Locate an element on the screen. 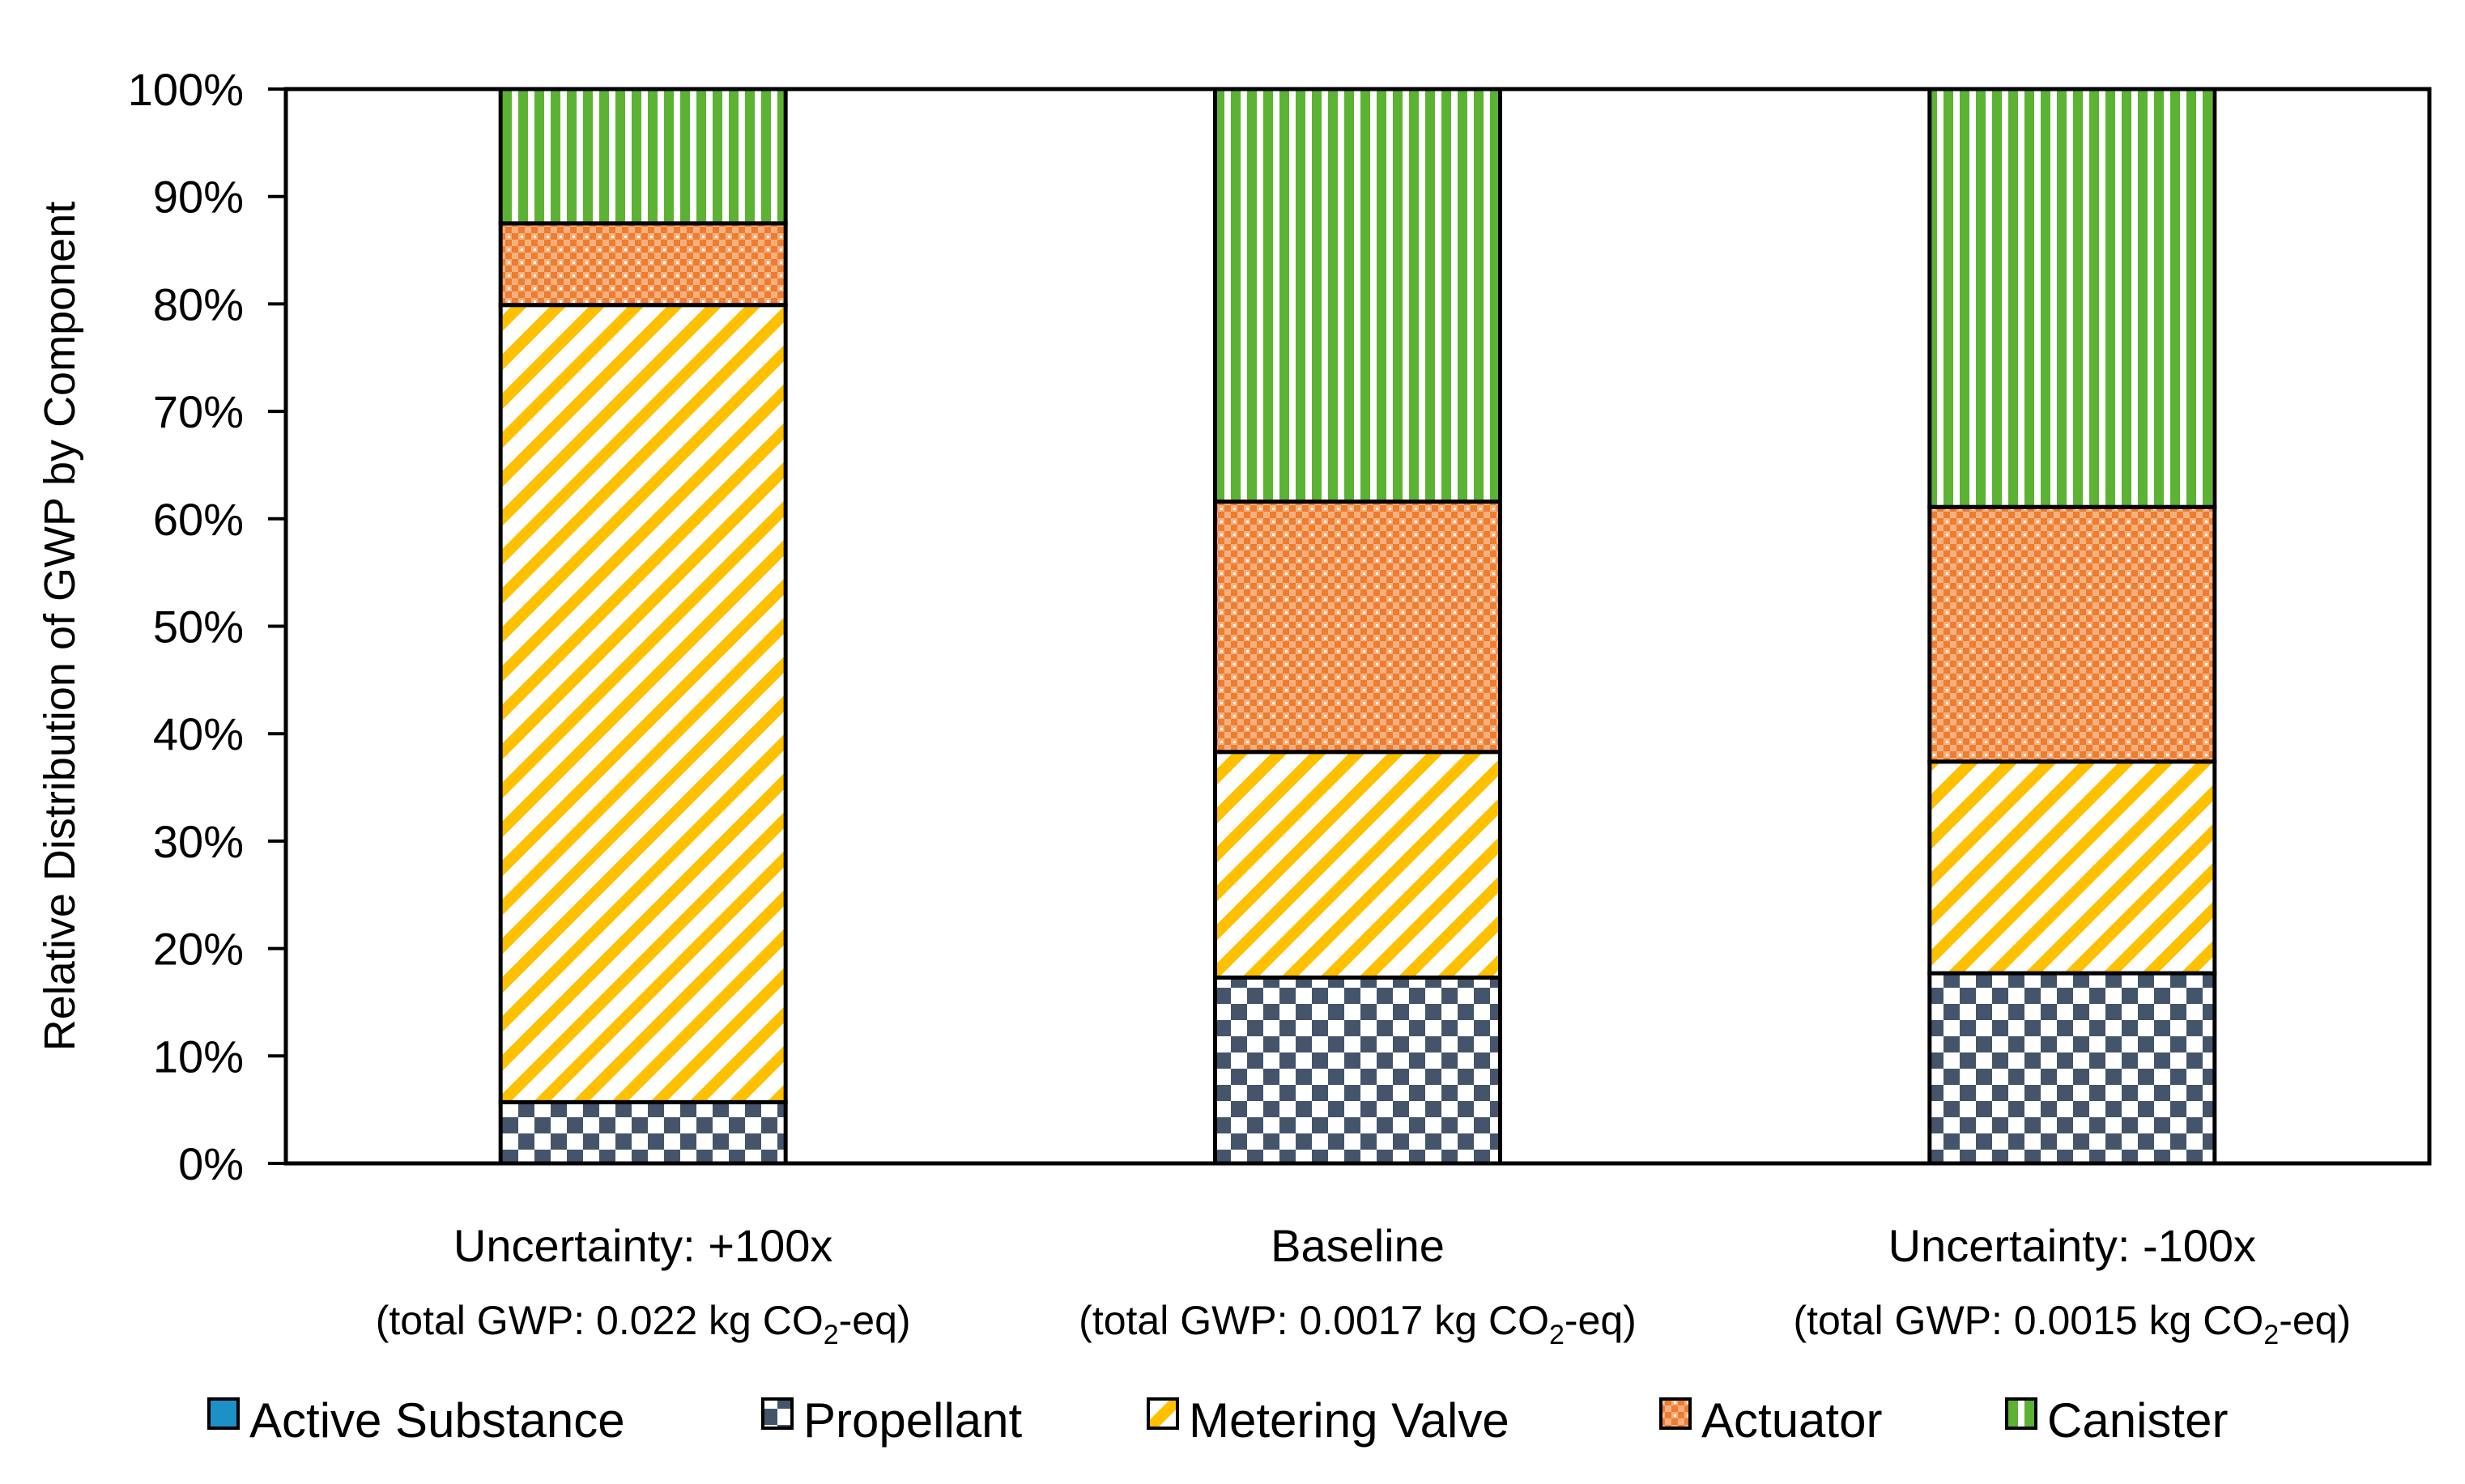 The image size is (2465, 1484). x-category-sublabel: (total GWP: 0.022 kg CO2-eq) is located at coordinates (643, 1324).